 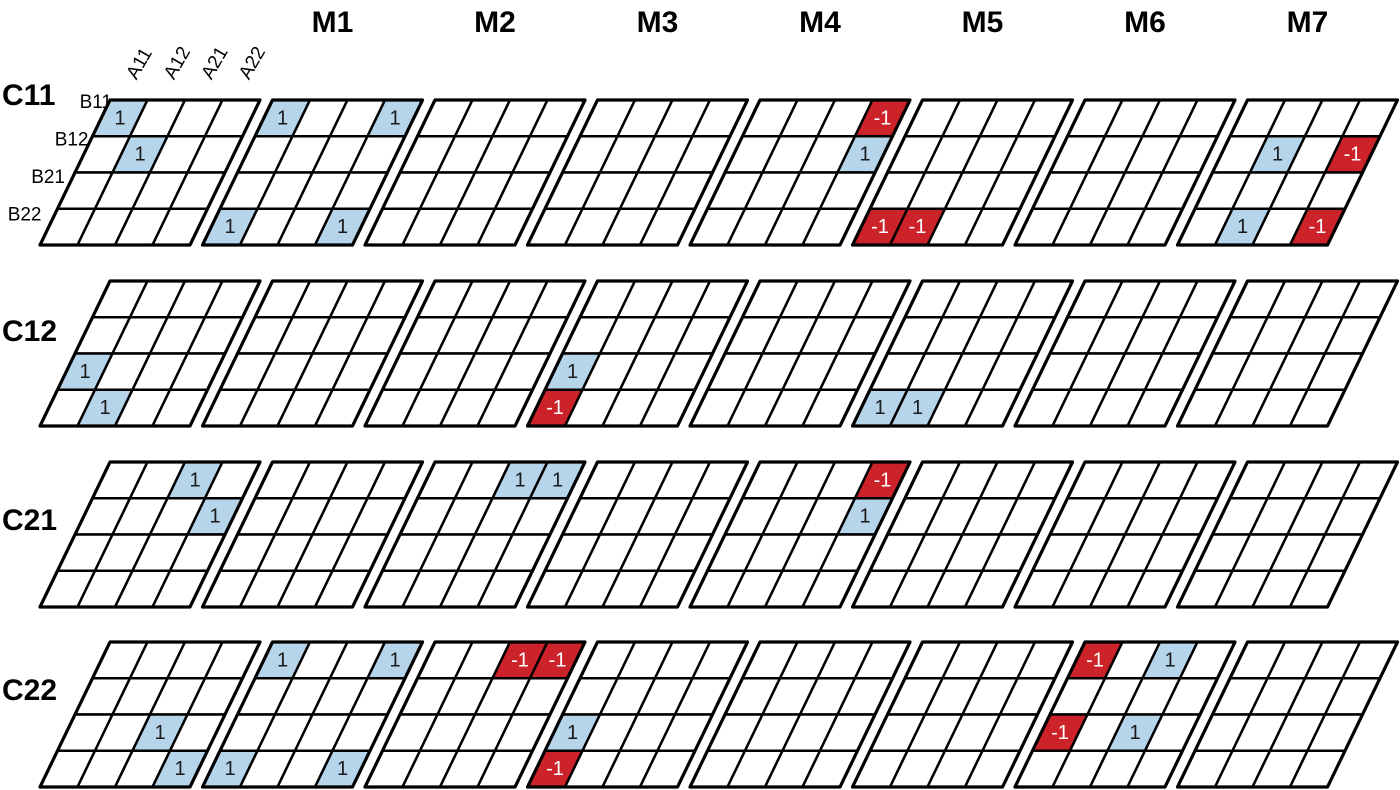 I want to click on matrix-grid: 1-1, so click(x=637, y=714).